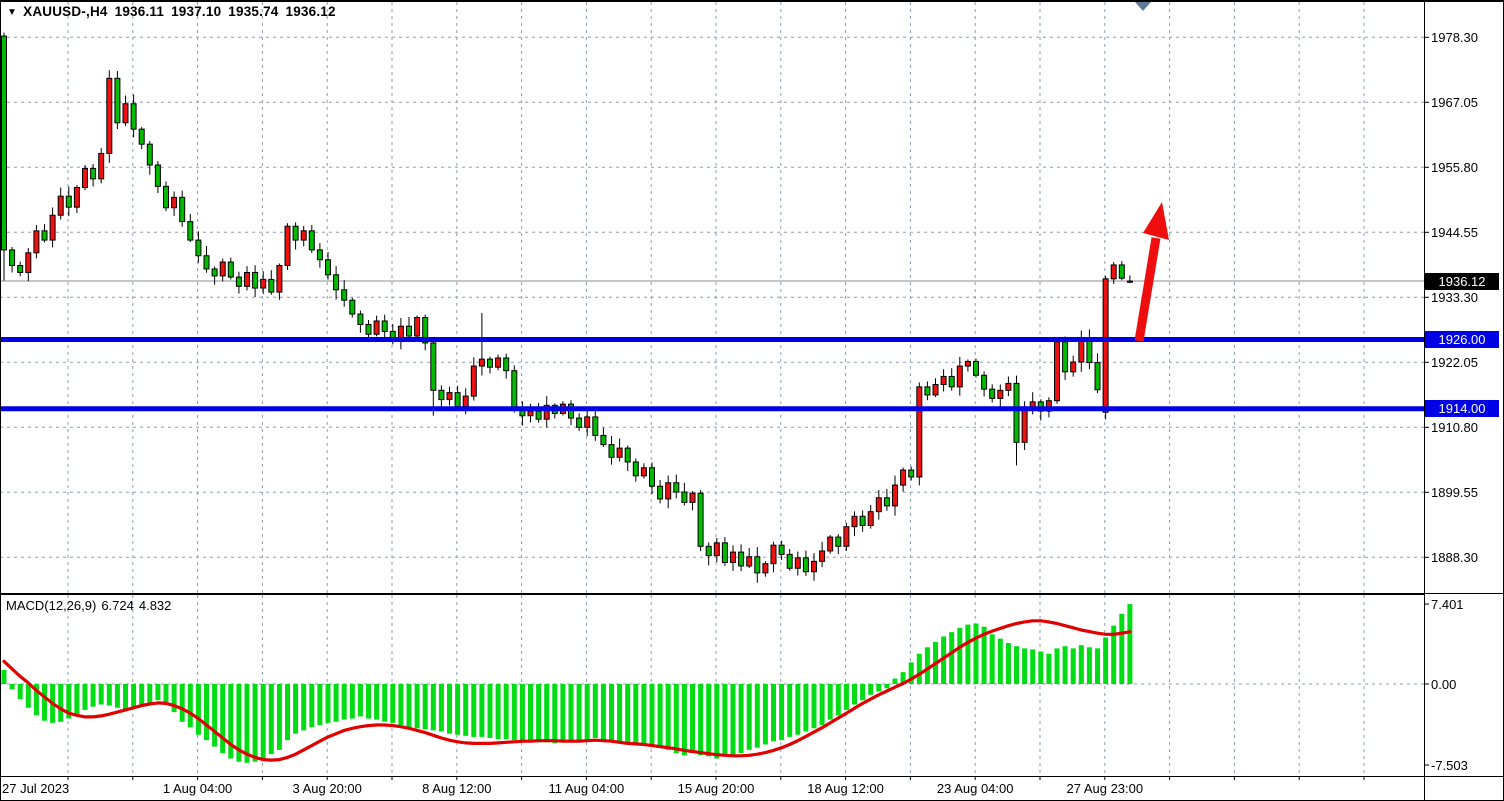  I want to click on scroll-to-end-marker-icon, so click(1143, 6).